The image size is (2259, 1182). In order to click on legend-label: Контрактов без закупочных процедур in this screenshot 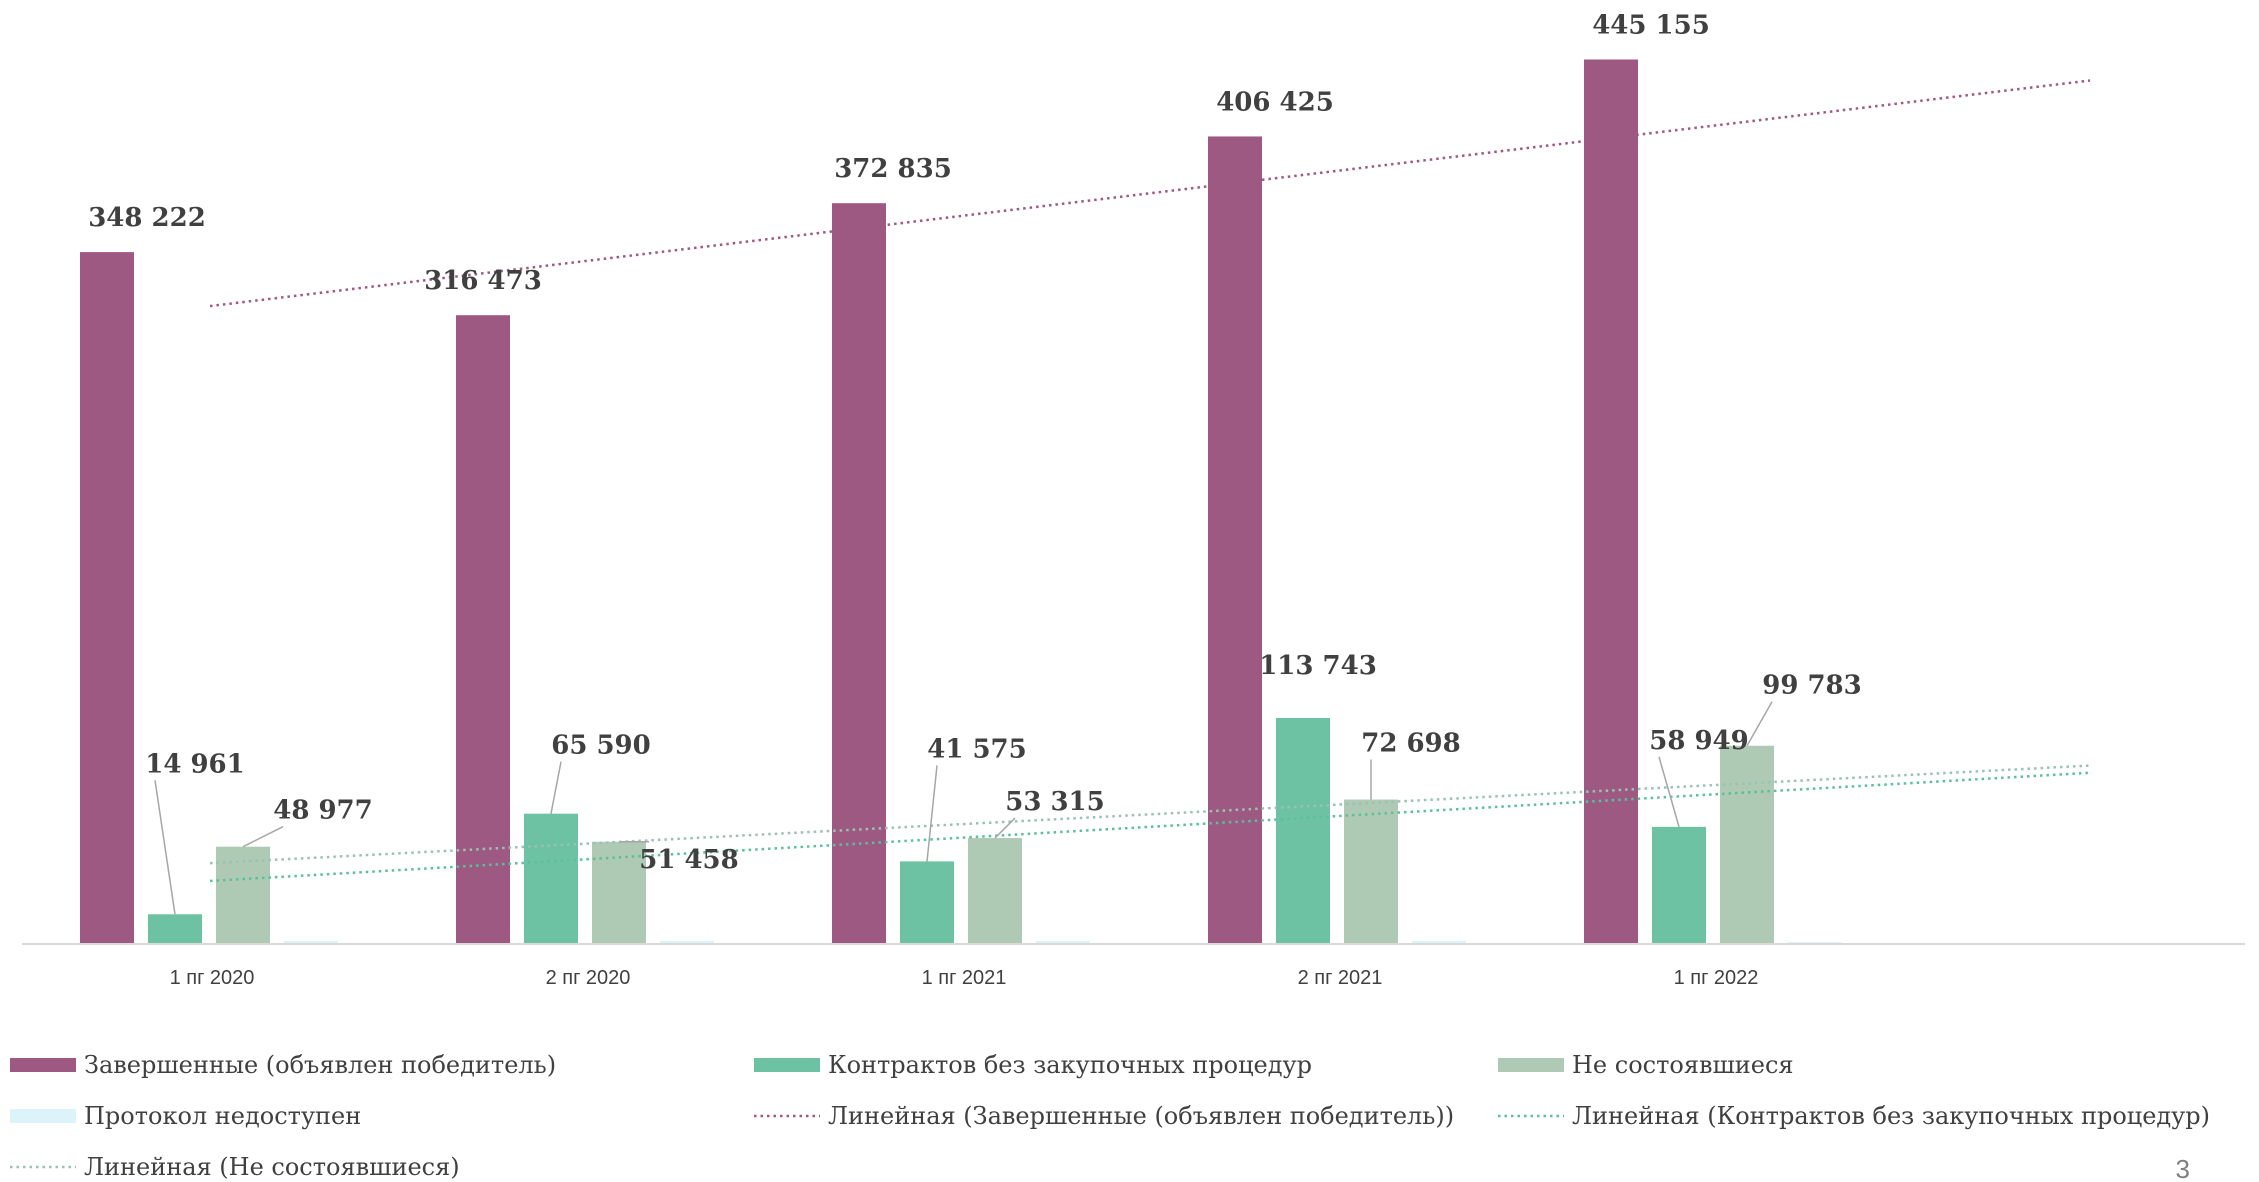, I will do `click(1070, 1065)`.